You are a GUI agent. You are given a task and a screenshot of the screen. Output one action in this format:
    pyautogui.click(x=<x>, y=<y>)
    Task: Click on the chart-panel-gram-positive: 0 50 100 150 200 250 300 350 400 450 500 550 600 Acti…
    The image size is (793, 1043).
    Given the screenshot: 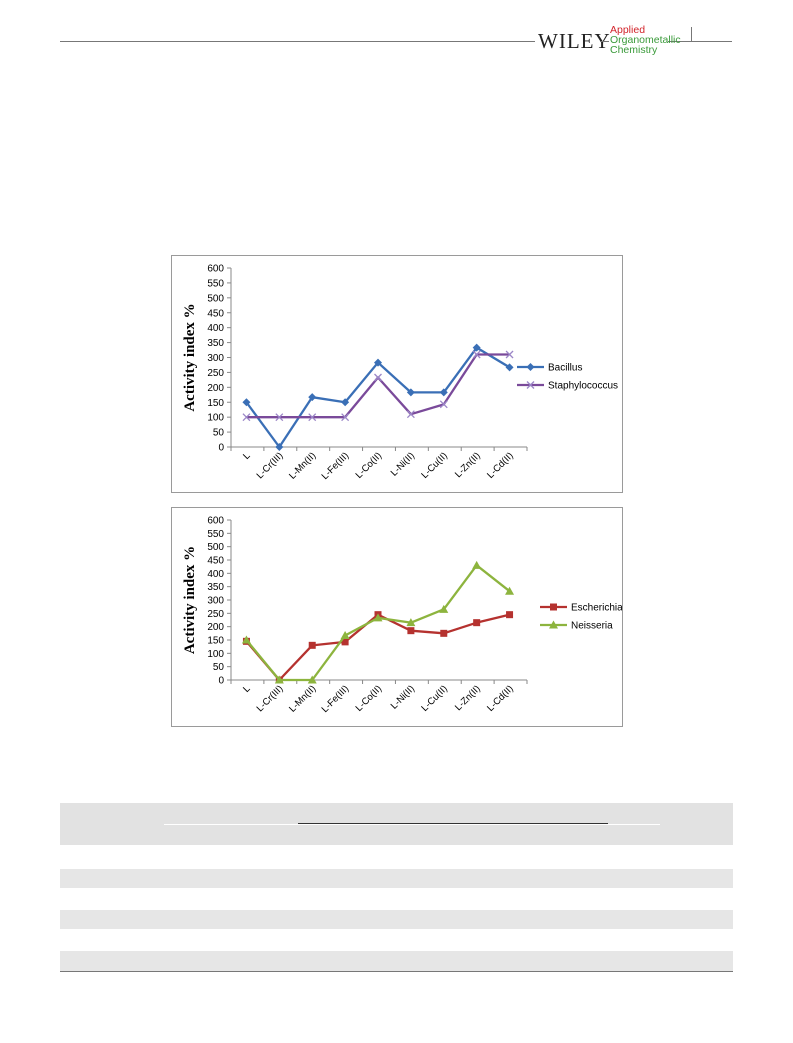 What is the action you would take?
    pyautogui.click(x=397, y=374)
    